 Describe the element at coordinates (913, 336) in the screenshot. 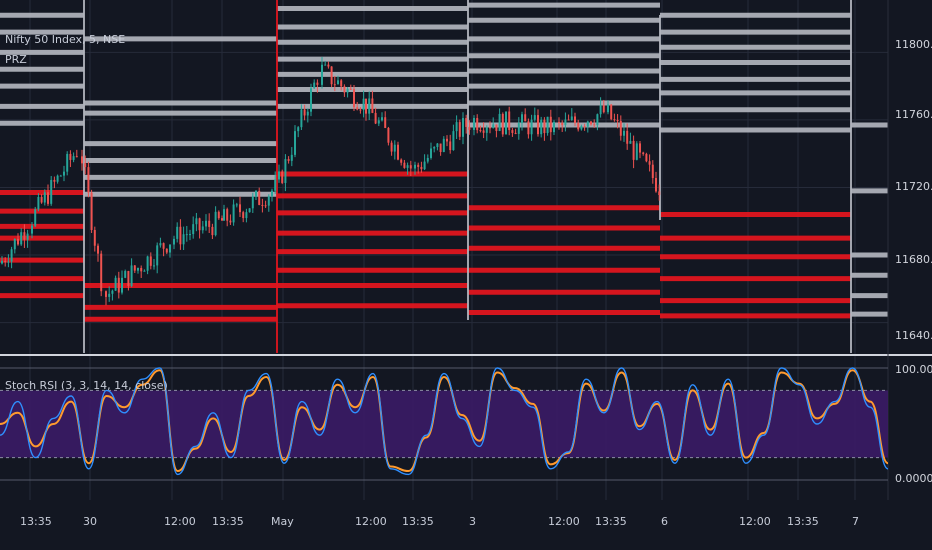

I see `price-axis-label: 11640.00` at that location.